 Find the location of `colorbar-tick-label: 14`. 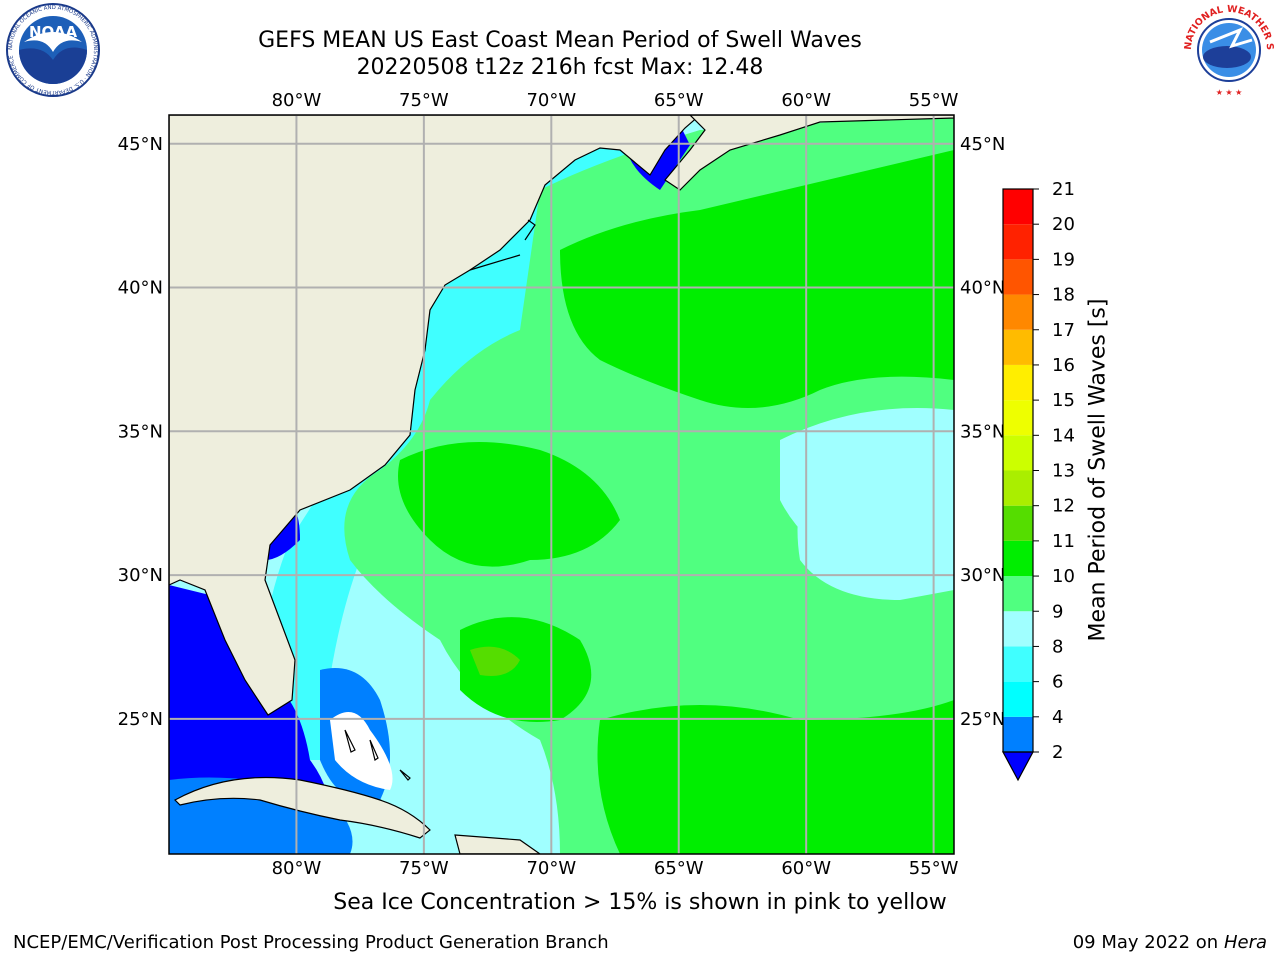

colorbar-tick-label: 14 is located at coordinates (1063, 435).